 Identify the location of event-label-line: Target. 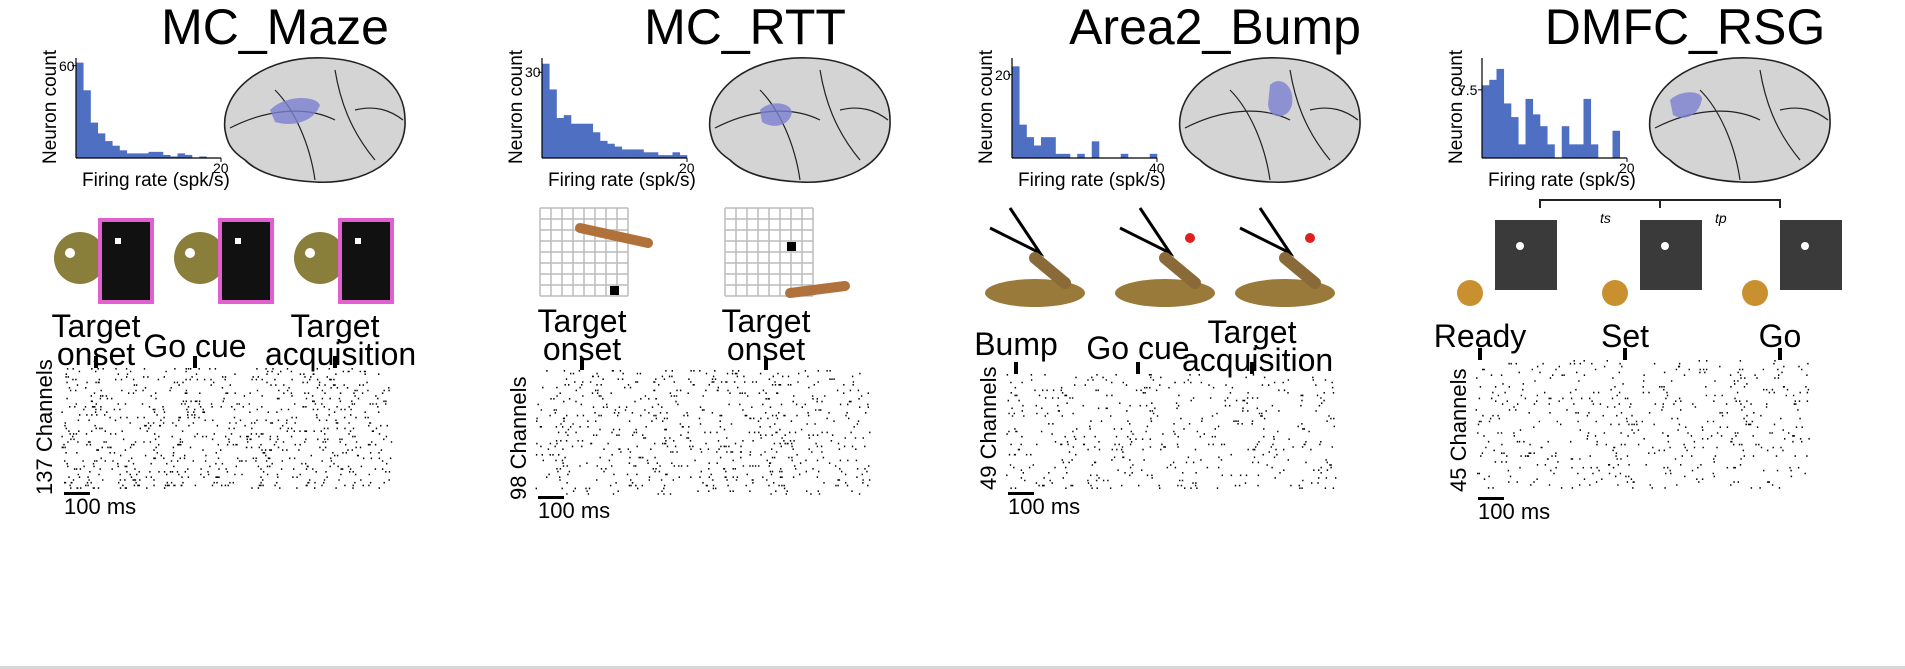
(582, 321).